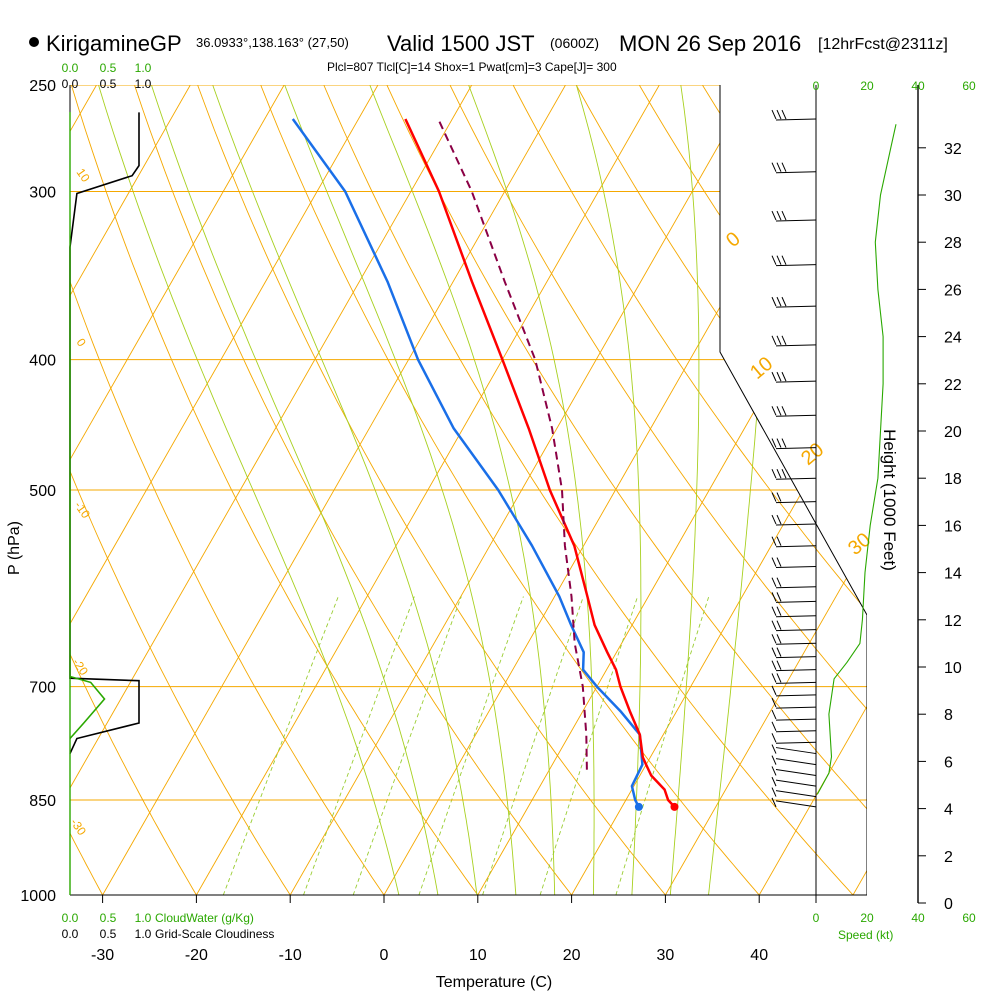  Describe the element at coordinates (38, 896) in the screenshot. I see `pressure-tick-label: 1000` at that location.